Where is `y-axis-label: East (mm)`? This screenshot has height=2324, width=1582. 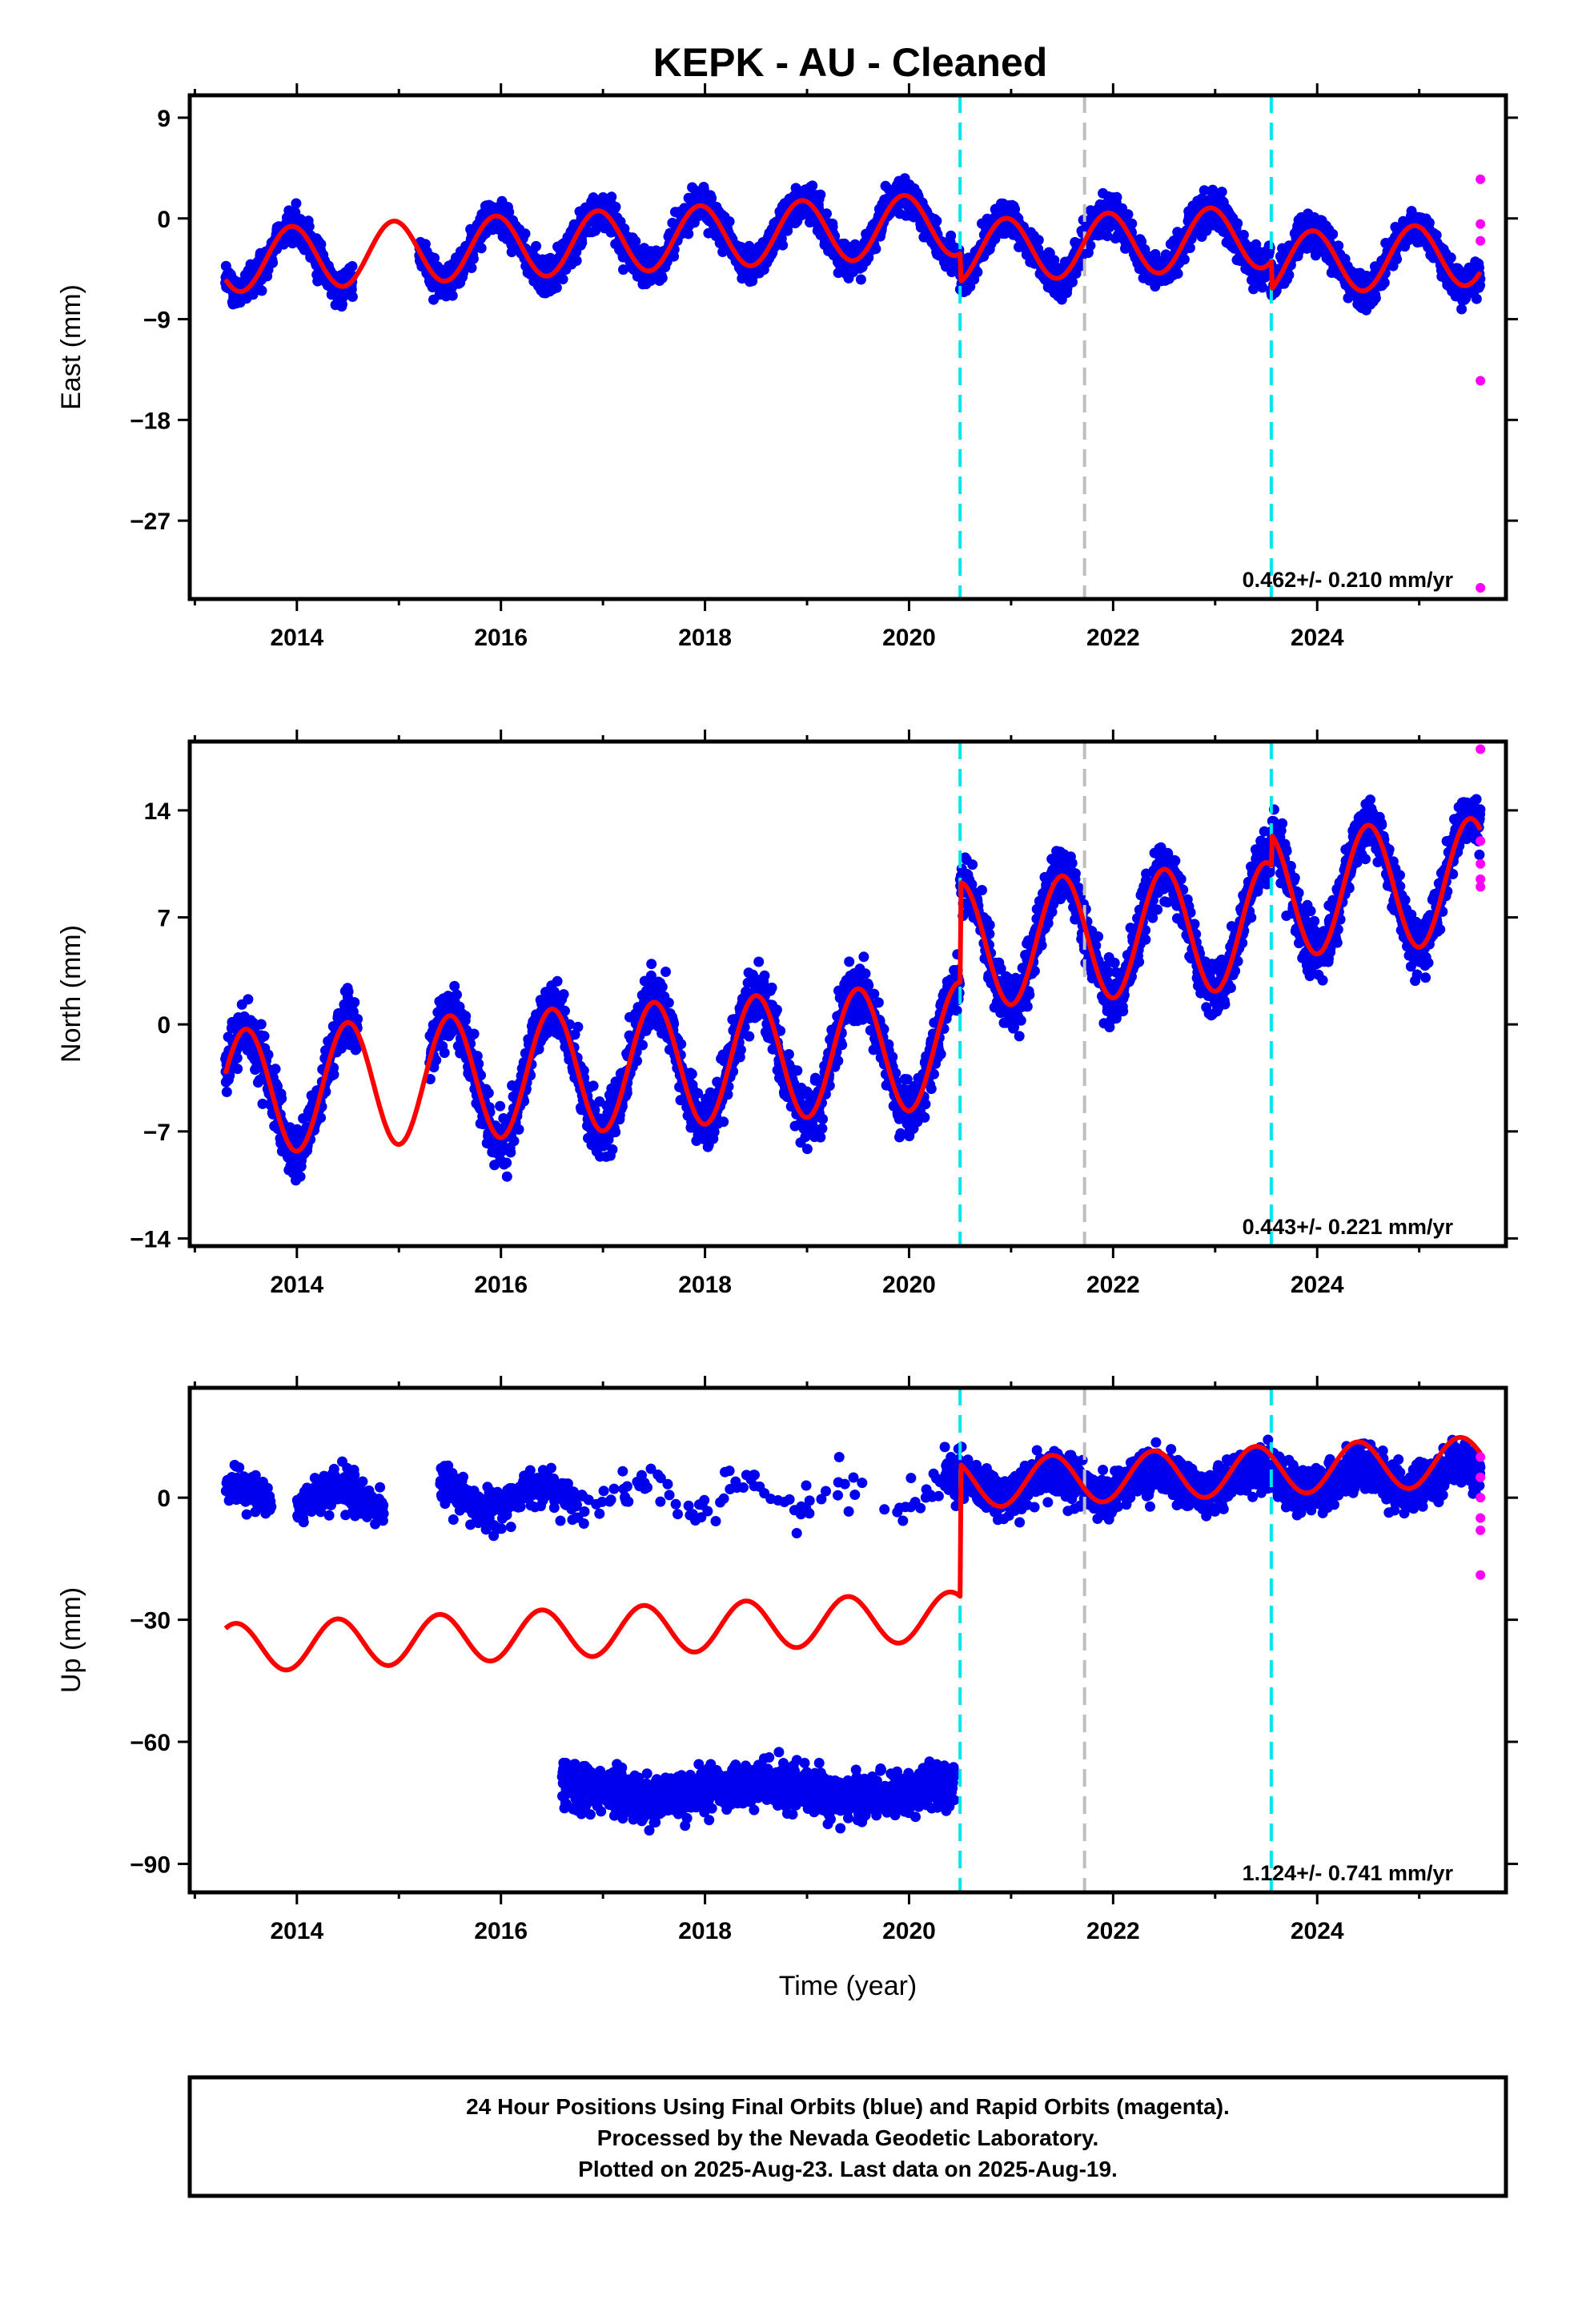
y-axis-label: East (mm) is located at coordinates (71, 347).